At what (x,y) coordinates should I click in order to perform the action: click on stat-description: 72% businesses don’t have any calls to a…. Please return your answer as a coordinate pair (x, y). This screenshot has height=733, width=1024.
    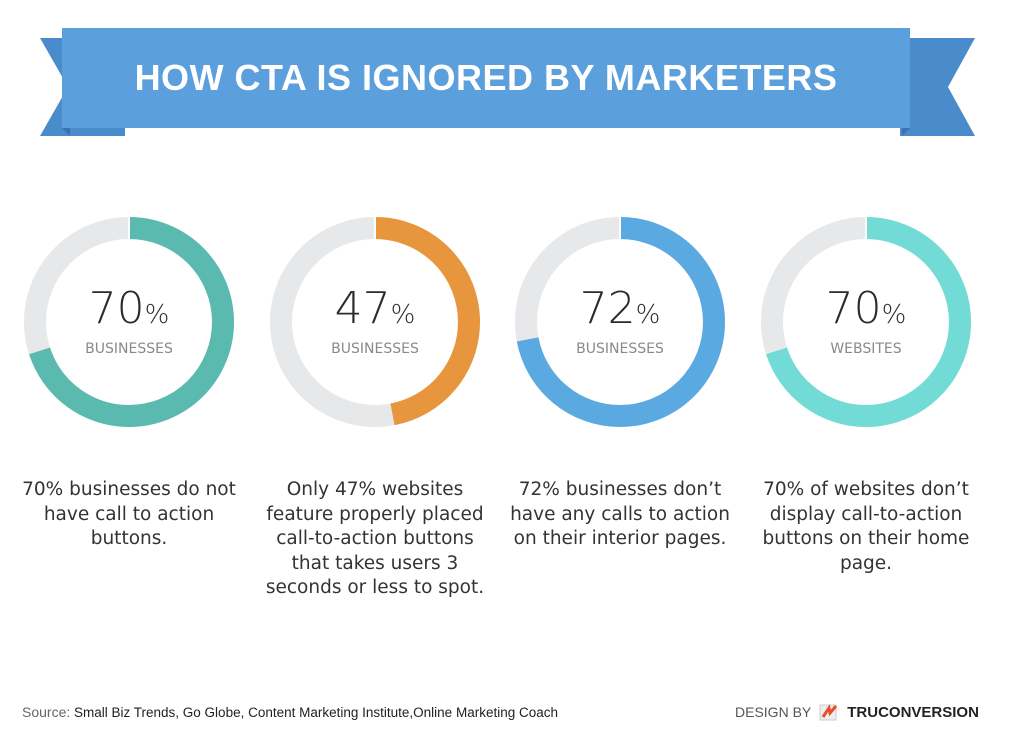
    Looking at the image, I should click on (620, 514).